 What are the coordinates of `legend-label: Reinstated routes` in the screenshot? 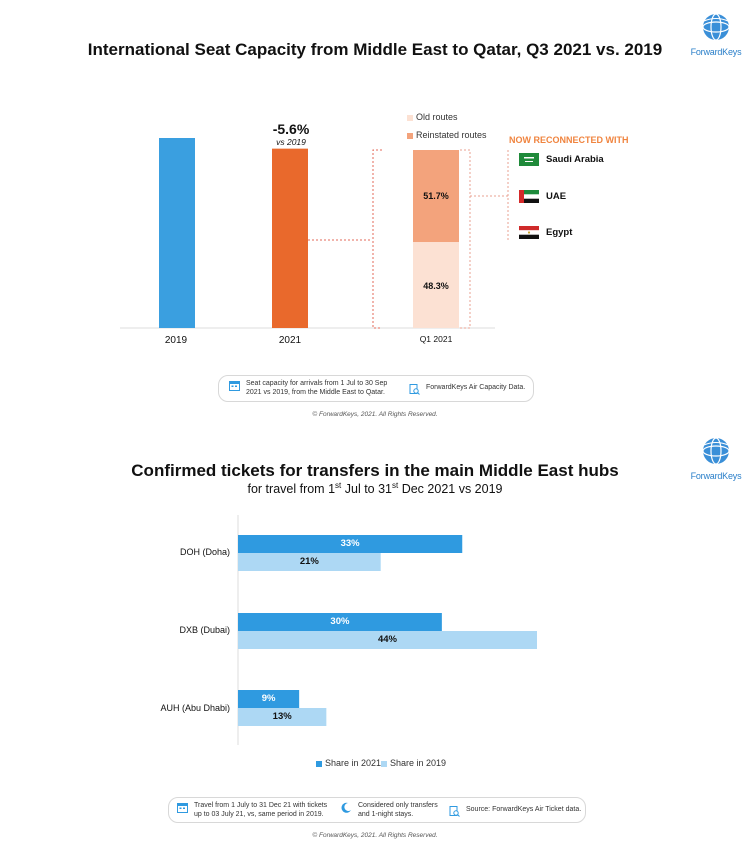 It's located at (451, 135).